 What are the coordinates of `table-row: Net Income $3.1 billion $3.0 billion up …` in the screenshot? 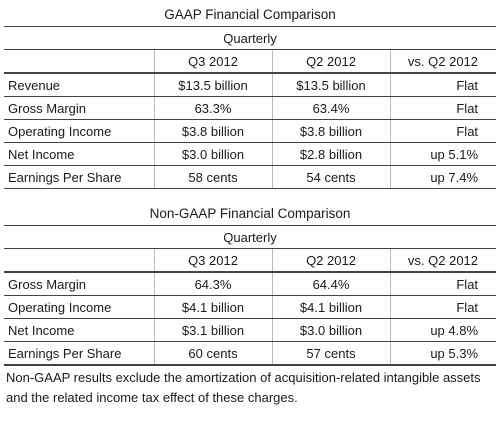 It's located at (250, 330).